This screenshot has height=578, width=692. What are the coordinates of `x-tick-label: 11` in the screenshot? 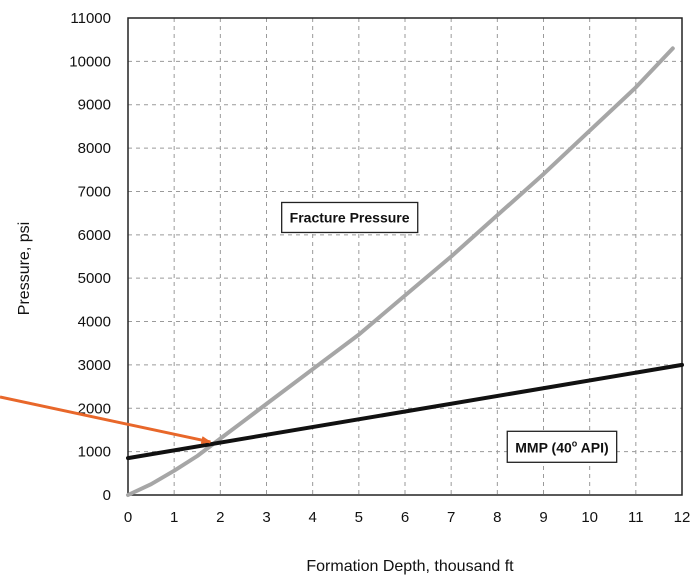 It's located at (636, 517).